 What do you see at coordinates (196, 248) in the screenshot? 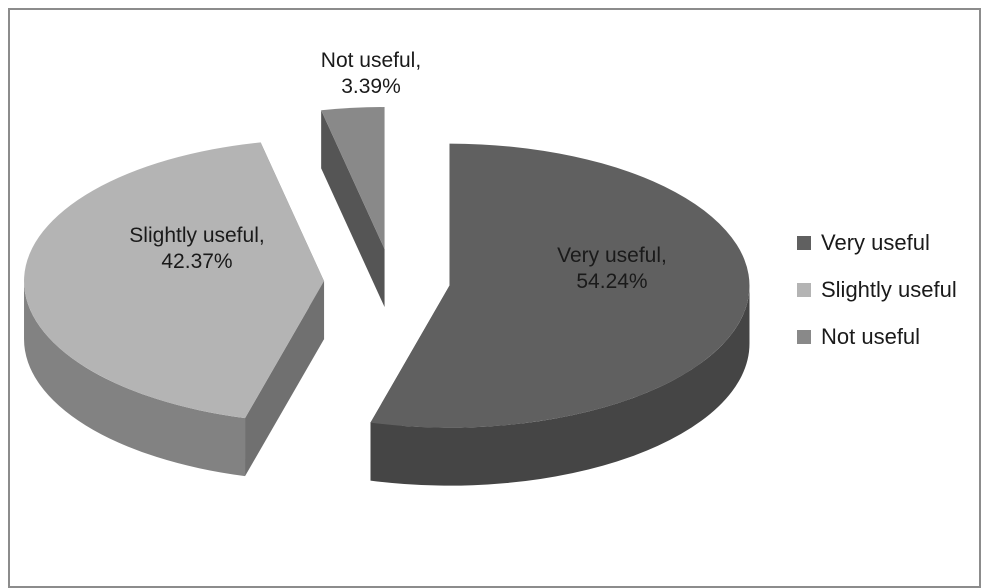
I see `data-label-slightly-useful: Slightly useful, 42.37%` at bounding box center [196, 248].